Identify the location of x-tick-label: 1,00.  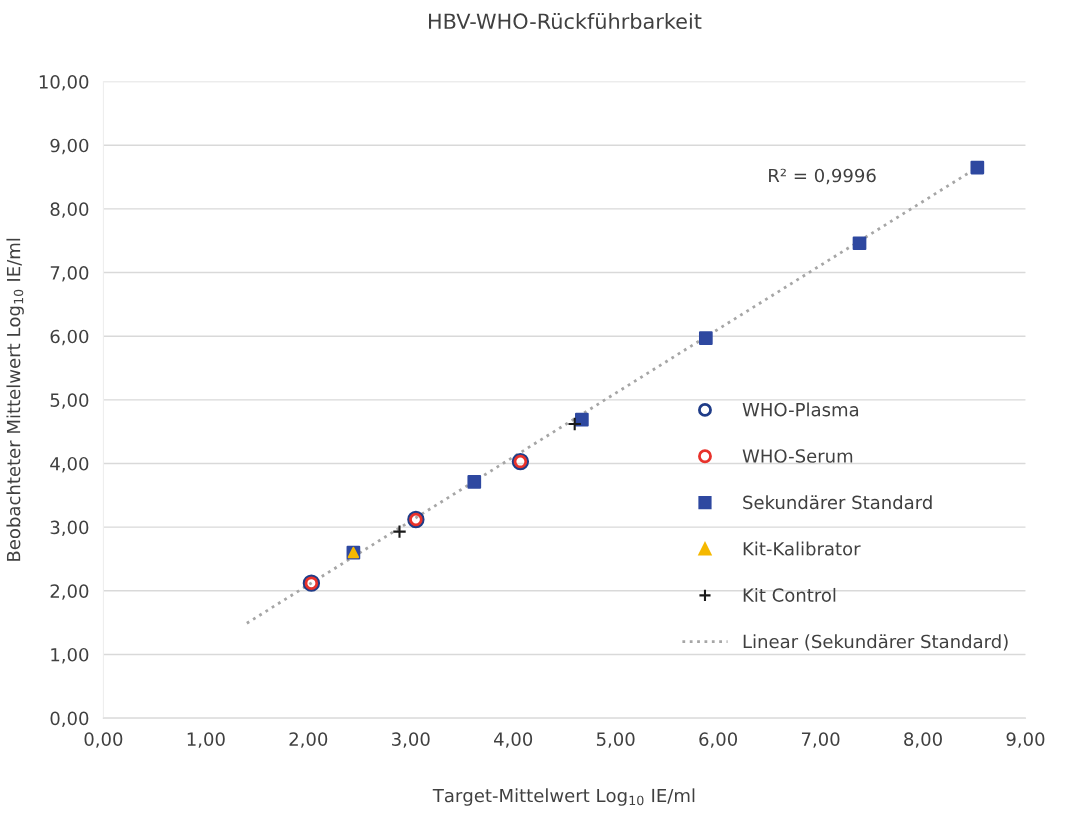
(206, 740).